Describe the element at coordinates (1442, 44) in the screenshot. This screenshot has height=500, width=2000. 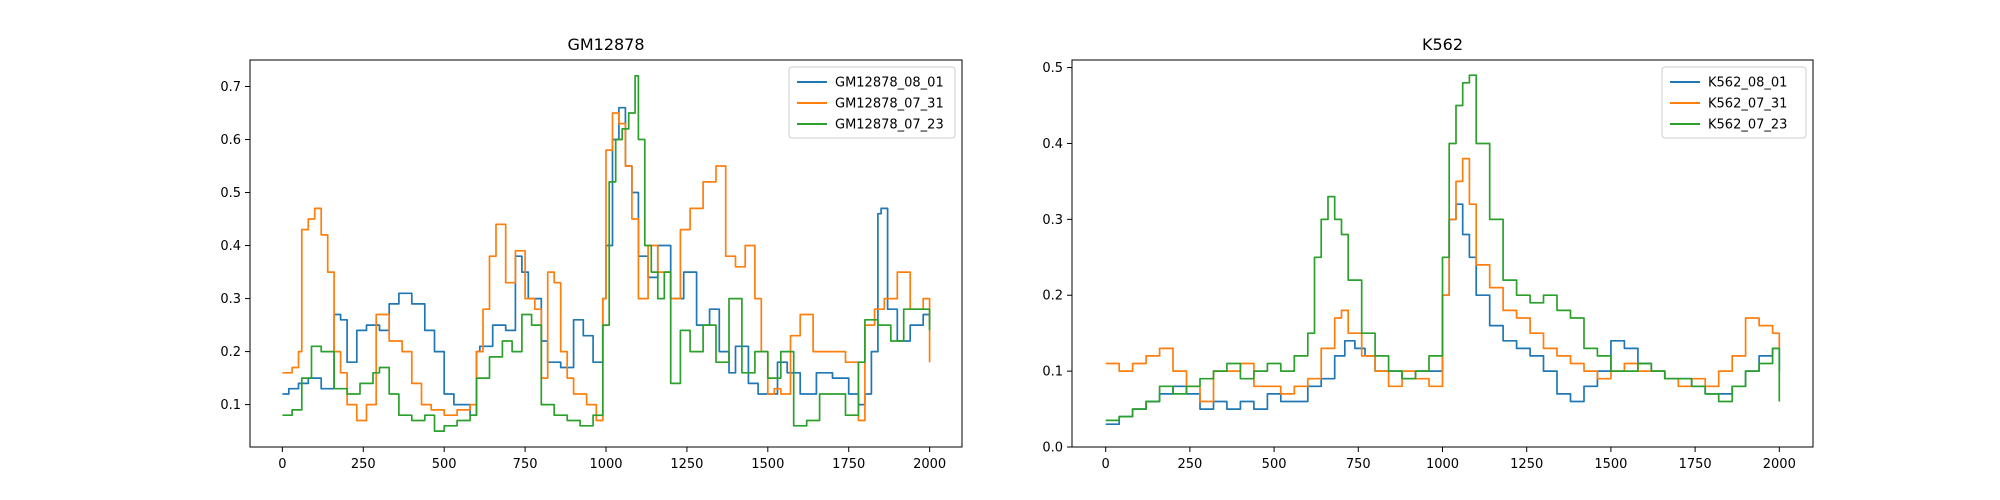
I see `chart-title: K562` at that location.